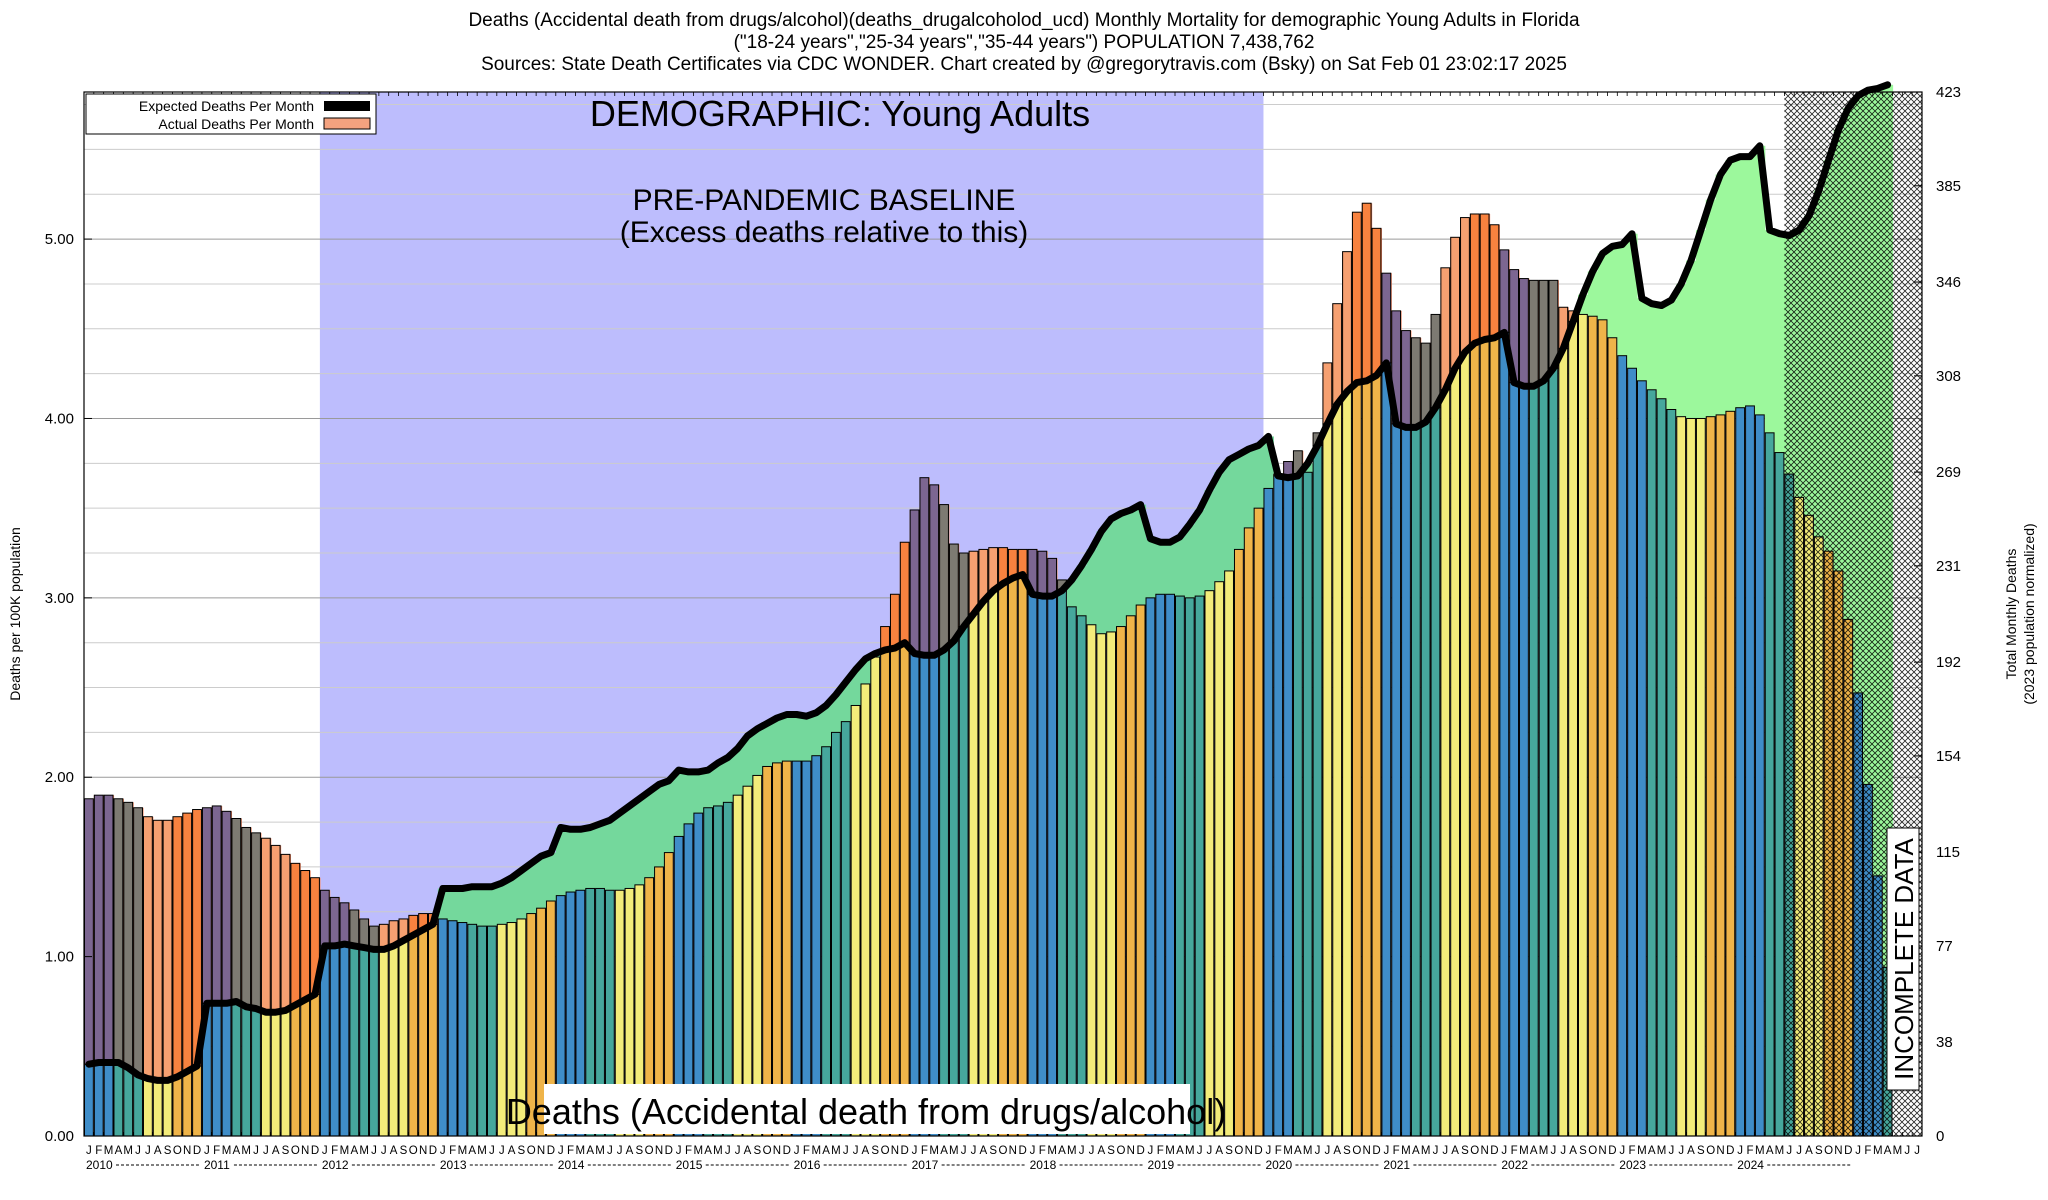 This screenshot has height=1200, width=2048. What do you see at coordinates (15, 614) in the screenshot?
I see `left-axis-title: Deaths per 100K population` at bounding box center [15, 614].